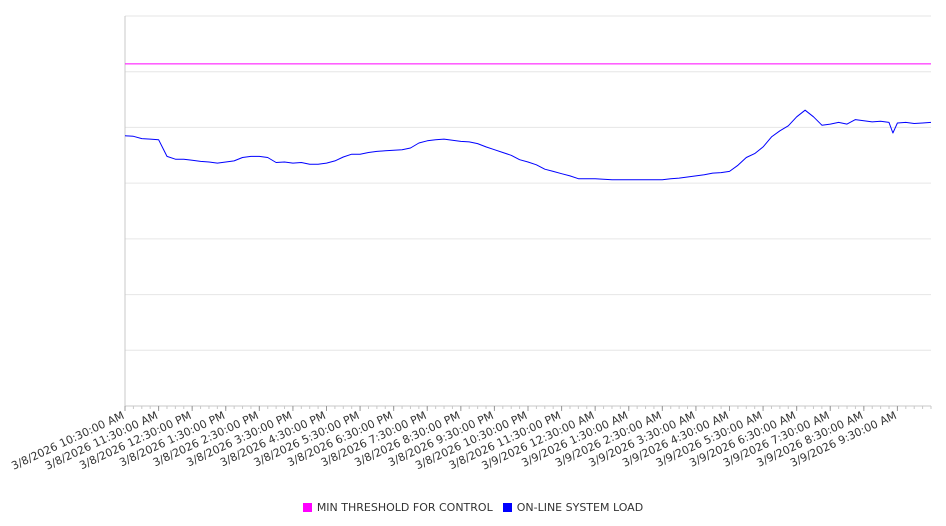 This screenshot has width=946, height=526. I want to click on legend-item-system-load: ON-LINE SYSTEM LOAD, so click(573, 507).